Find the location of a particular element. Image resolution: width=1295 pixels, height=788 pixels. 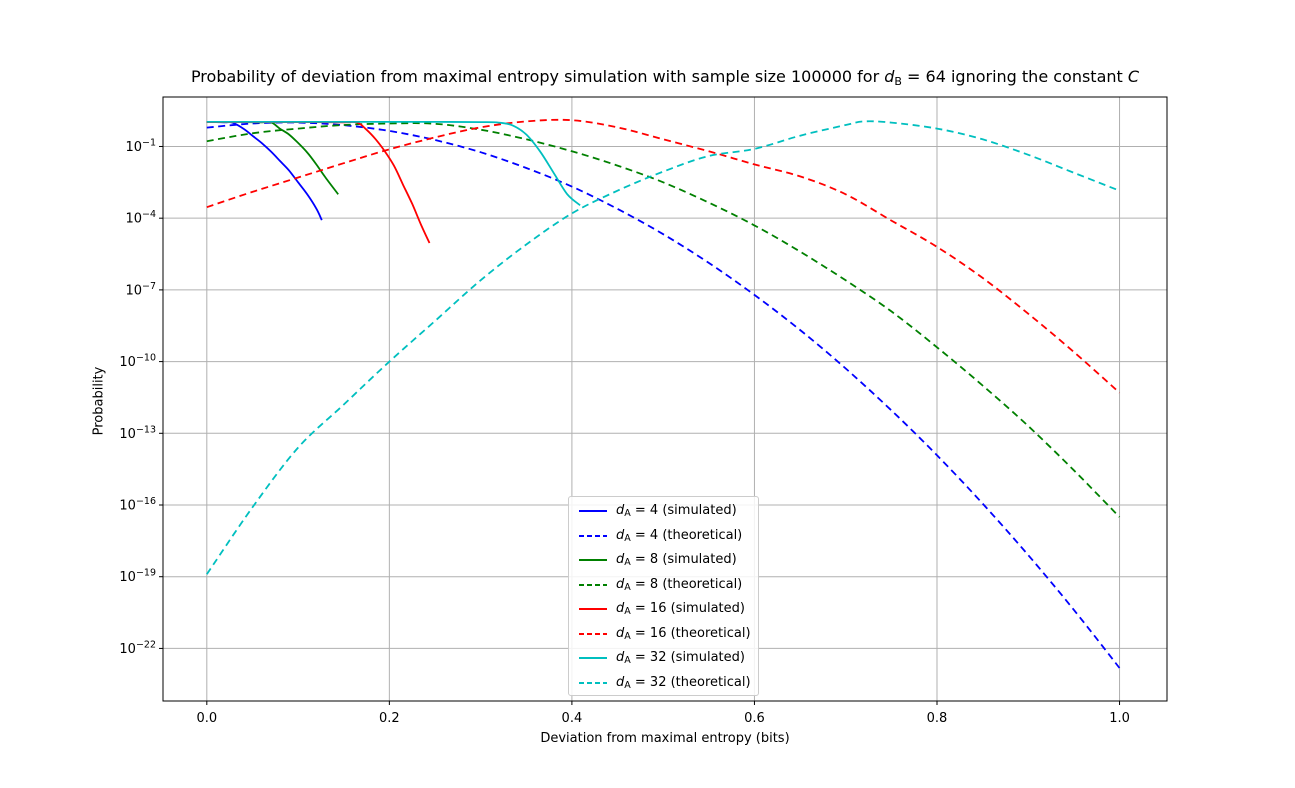

curve-dA4-simulated is located at coordinates (264, 171).